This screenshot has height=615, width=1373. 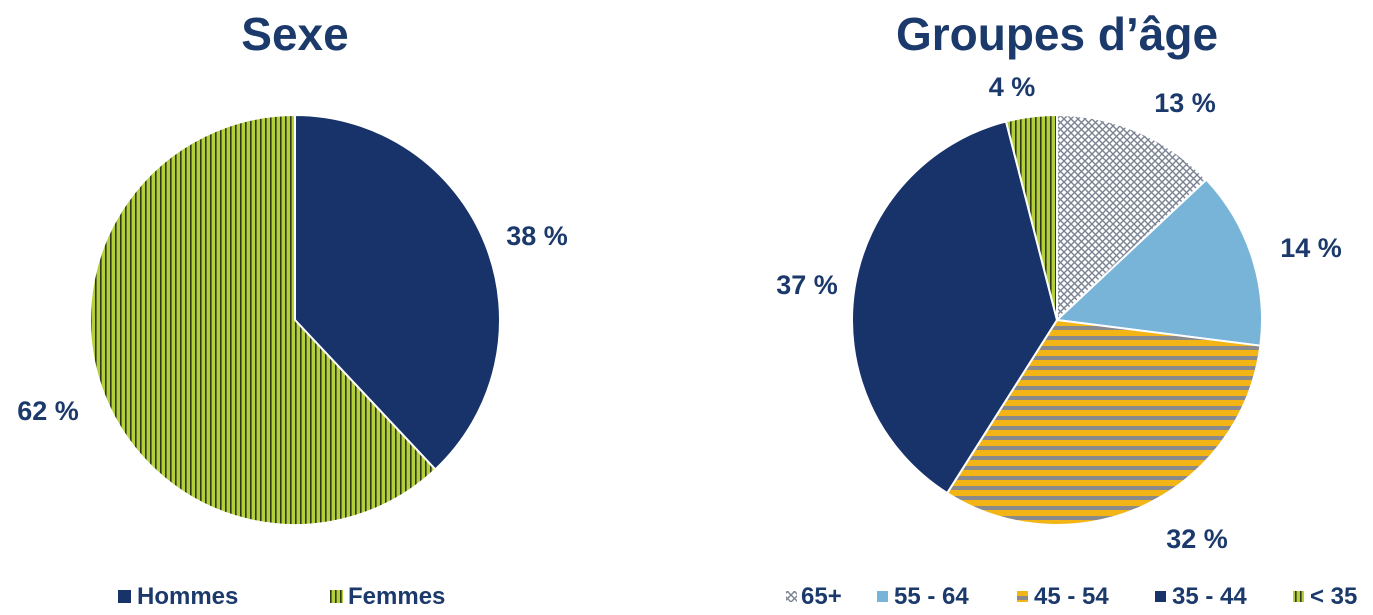 I want to click on legend-label-hommes: Hommes, so click(x=187, y=596).